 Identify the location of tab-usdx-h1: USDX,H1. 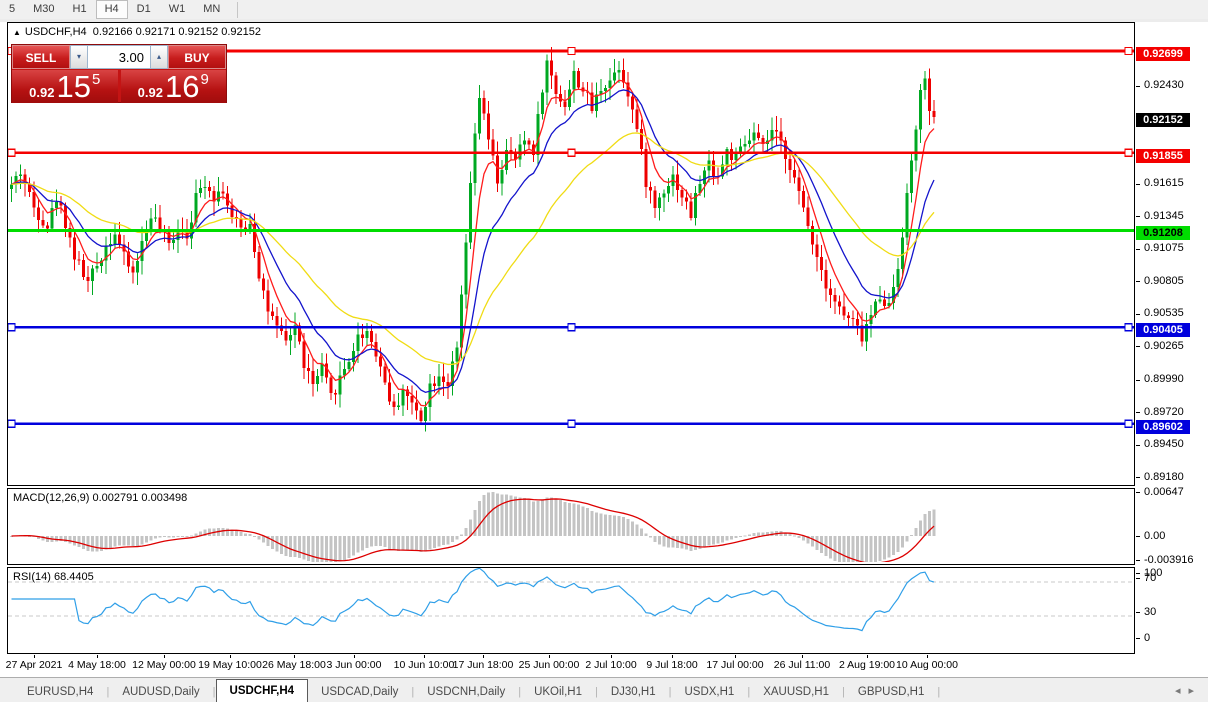
(709, 692).